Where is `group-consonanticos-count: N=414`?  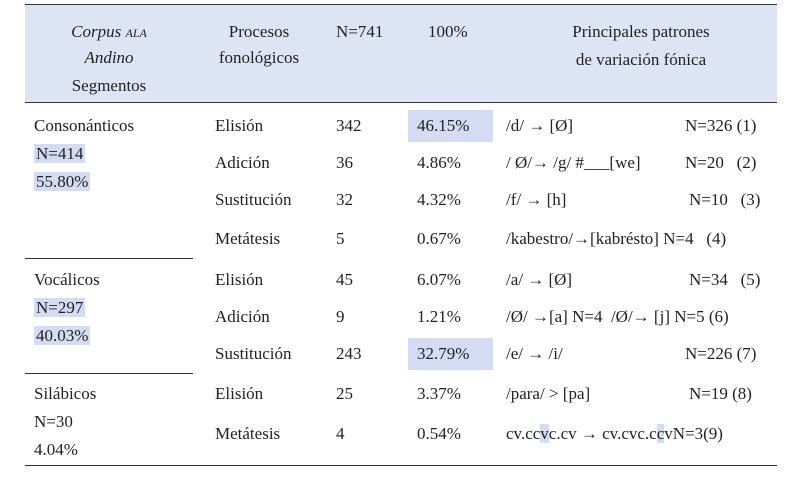 group-consonanticos-count: N=414 is located at coordinates (60, 153).